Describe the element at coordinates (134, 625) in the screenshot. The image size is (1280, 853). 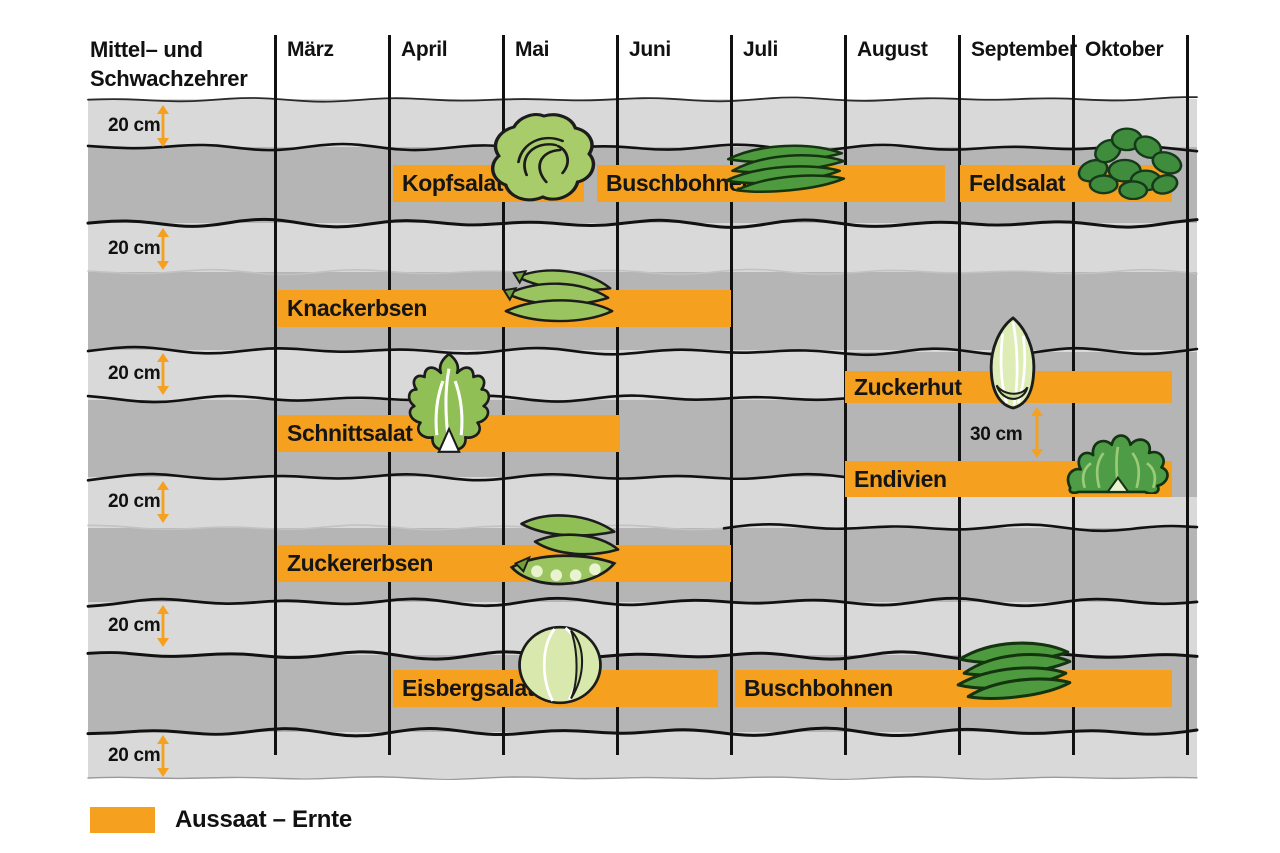
I see `depth-label-5: 20 cm` at that location.